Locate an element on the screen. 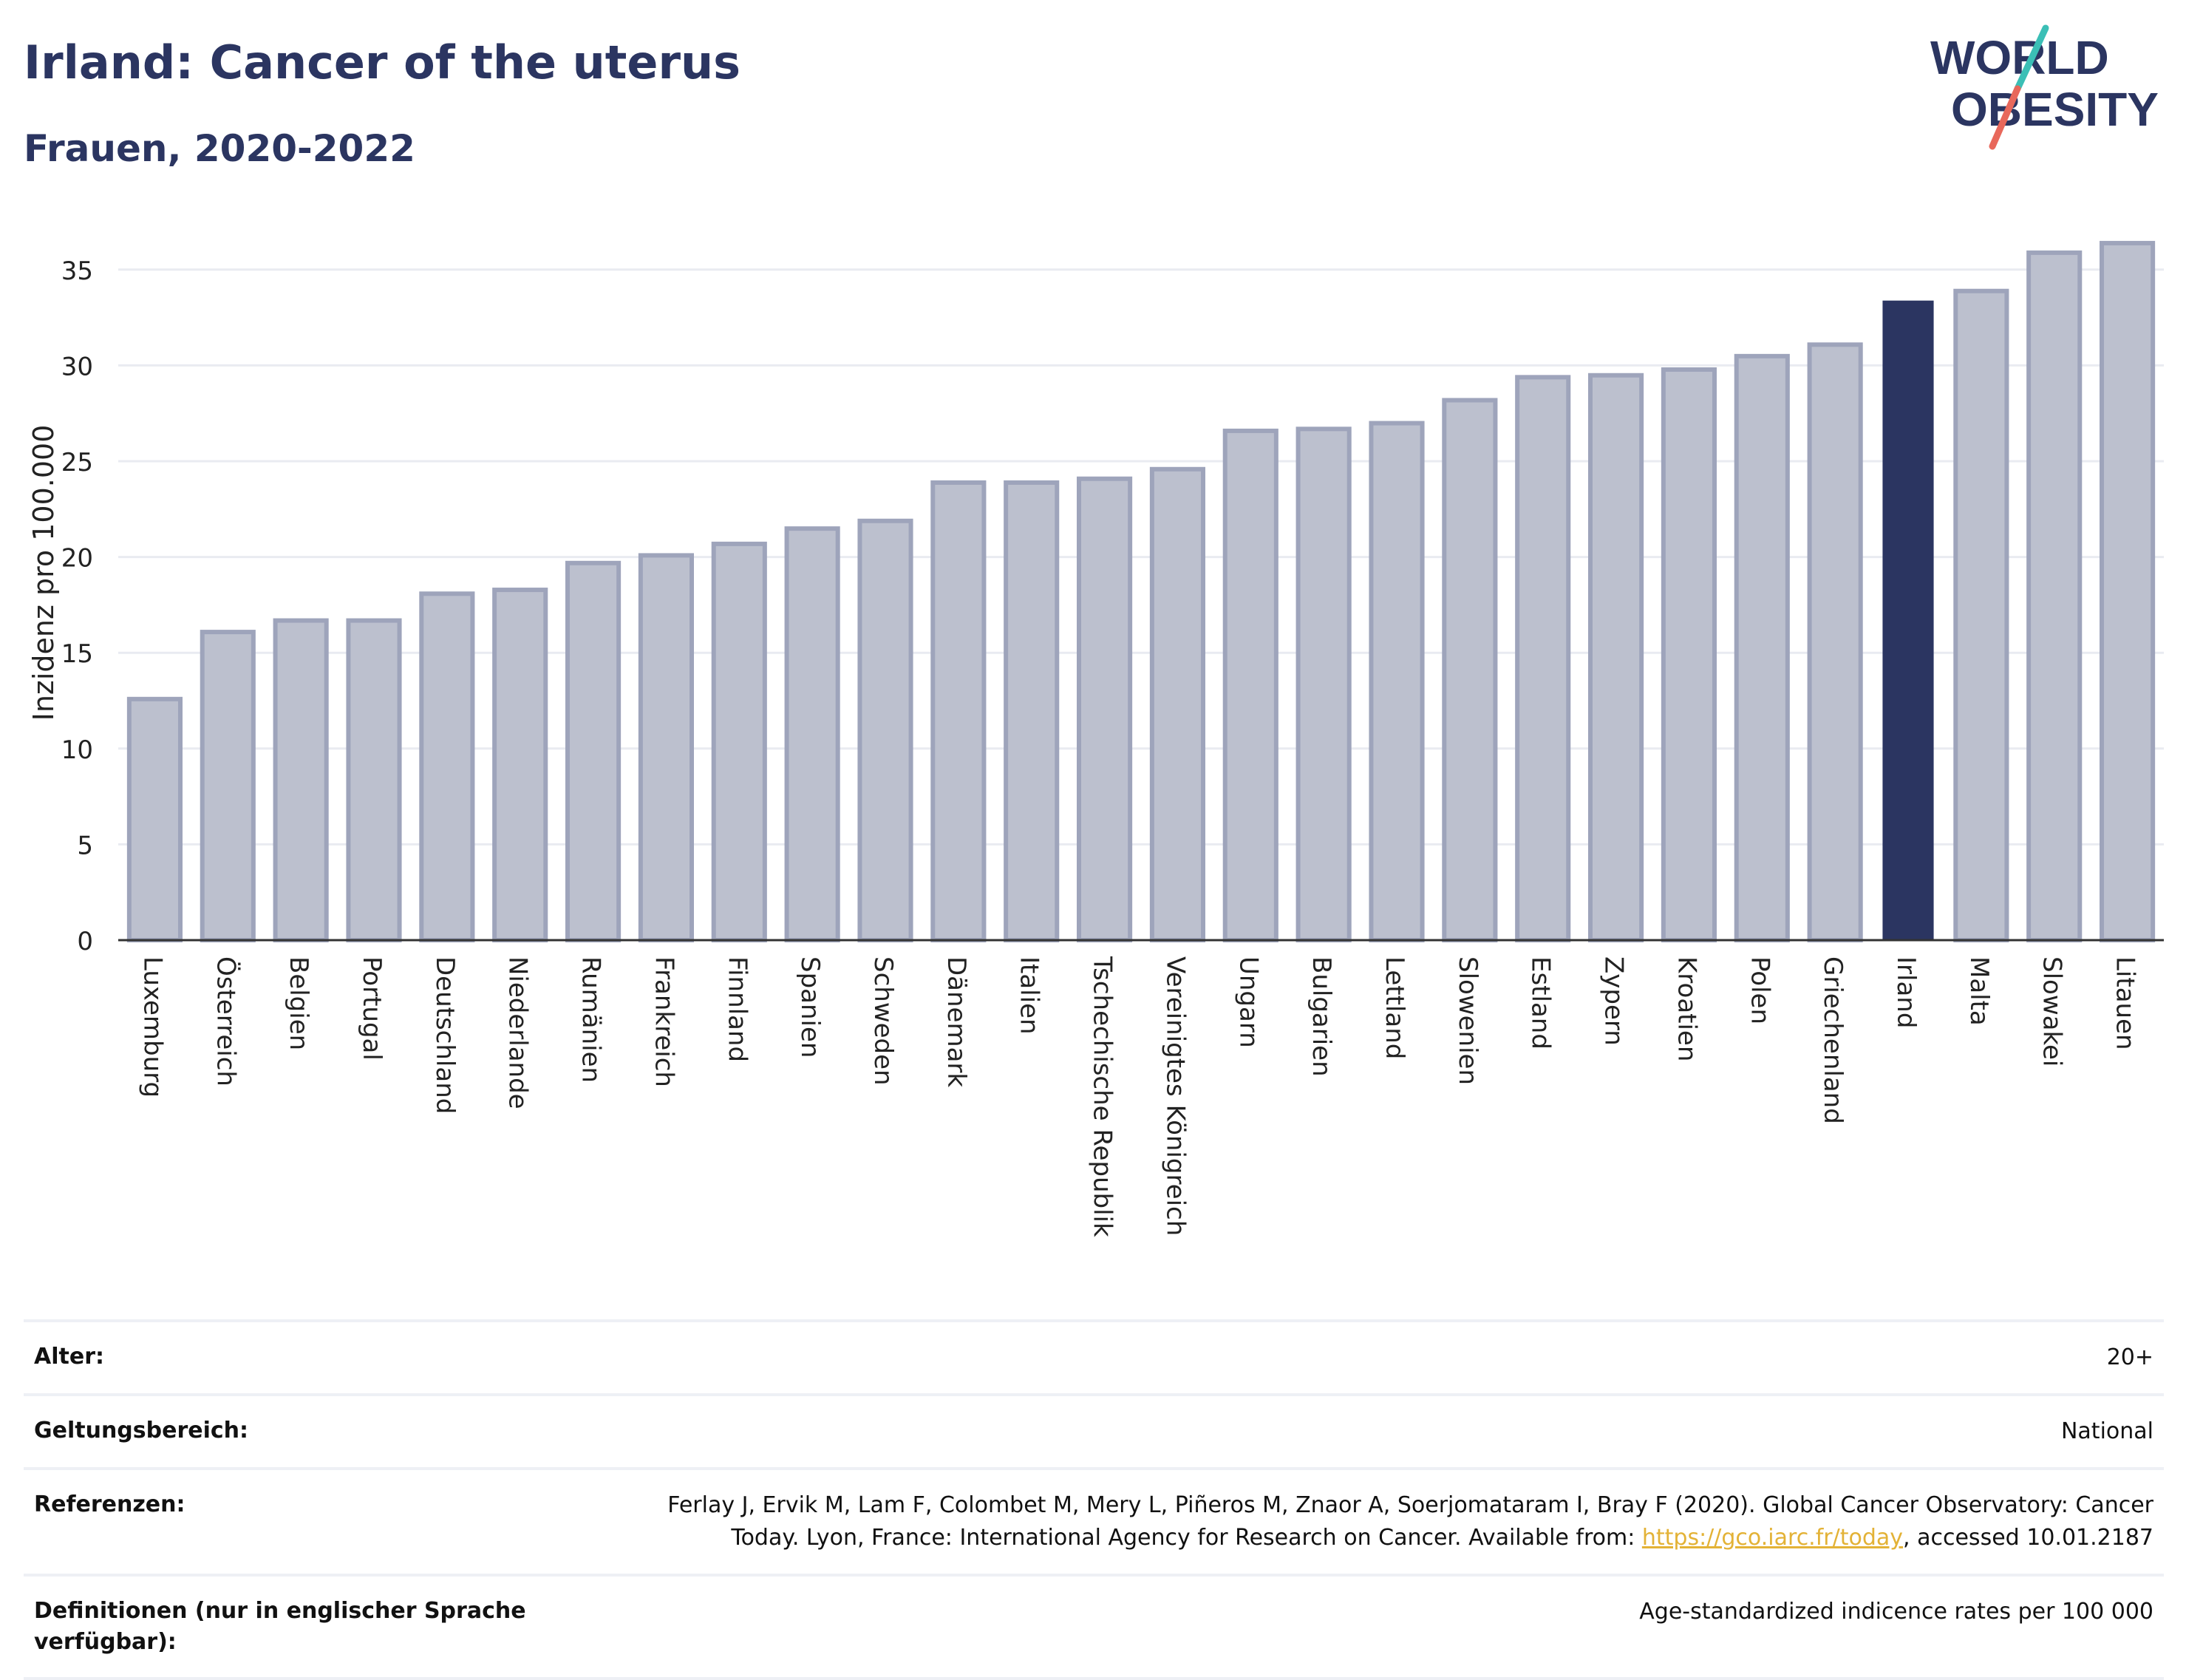 The height and width of the screenshot is (1680, 2186). x-tick-label: Slowakei is located at coordinates (2052, 1012).